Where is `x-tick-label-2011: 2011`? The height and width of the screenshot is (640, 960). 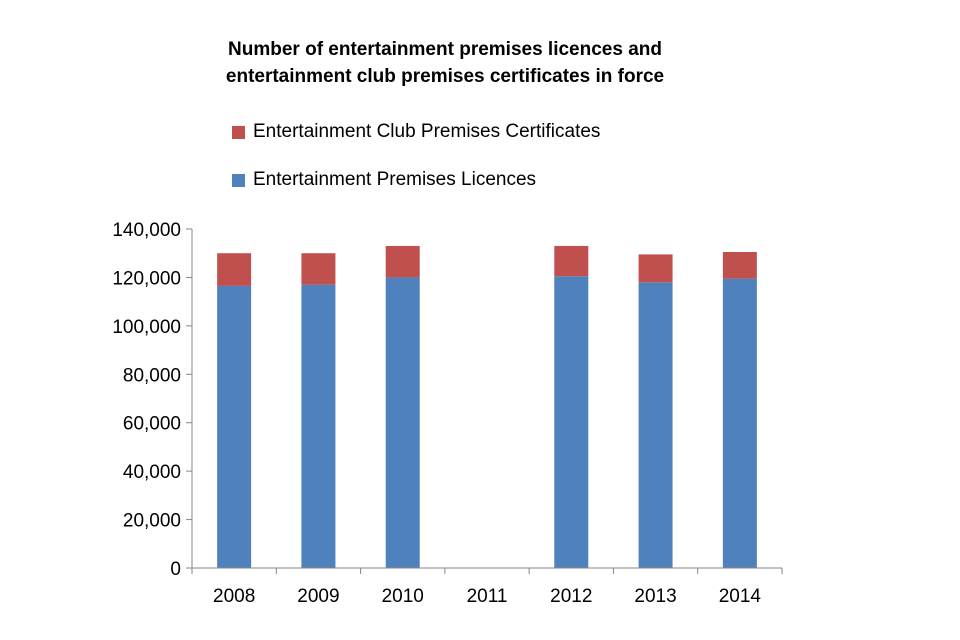 x-tick-label-2011: 2011 is located at coordinates (487, 596).